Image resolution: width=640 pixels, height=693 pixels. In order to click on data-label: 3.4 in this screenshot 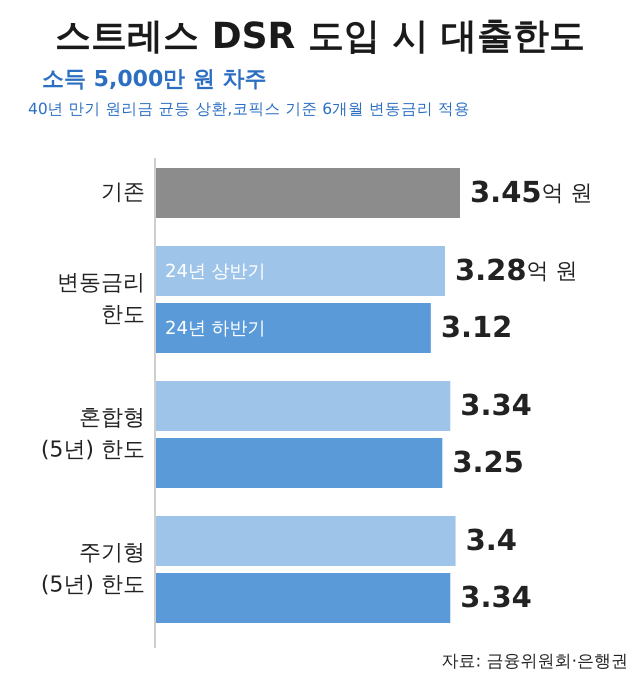, I will do `click(491, 539)`.